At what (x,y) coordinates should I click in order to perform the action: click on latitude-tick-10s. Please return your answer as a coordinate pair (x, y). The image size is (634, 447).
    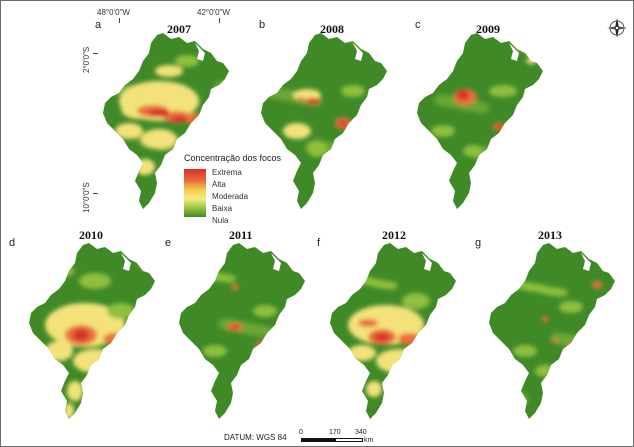
    Looking at the image, I should click on (95, 193).